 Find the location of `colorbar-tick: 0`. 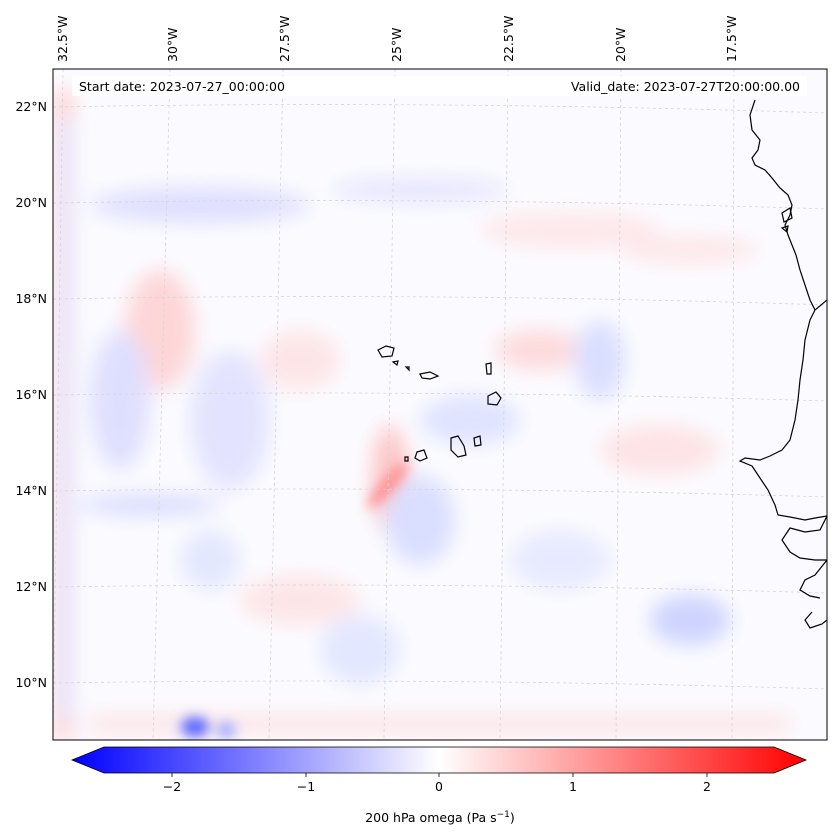

colorbar-tick: 0 is located at coordinates (439, 786).